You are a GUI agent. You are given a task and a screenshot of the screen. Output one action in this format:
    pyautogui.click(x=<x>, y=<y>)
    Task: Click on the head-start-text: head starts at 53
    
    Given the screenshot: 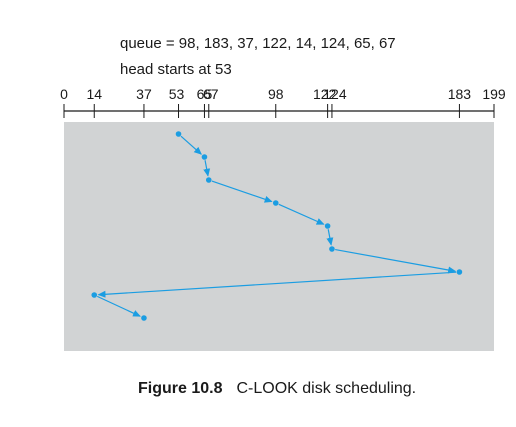 What is the action you would take?
    pyautogui.click(x=176, y=69)
    